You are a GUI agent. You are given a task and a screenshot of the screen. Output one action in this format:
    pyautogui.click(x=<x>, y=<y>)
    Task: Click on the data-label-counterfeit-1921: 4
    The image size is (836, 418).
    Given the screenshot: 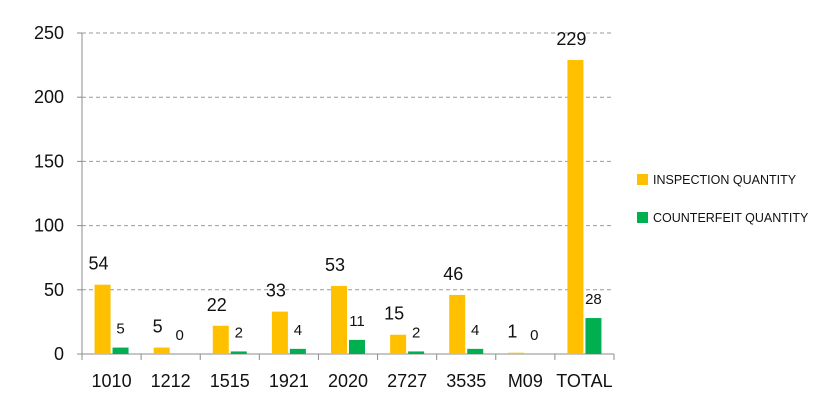 What is the action you would take?
    pyautogui.click(x=298, y=330)
    